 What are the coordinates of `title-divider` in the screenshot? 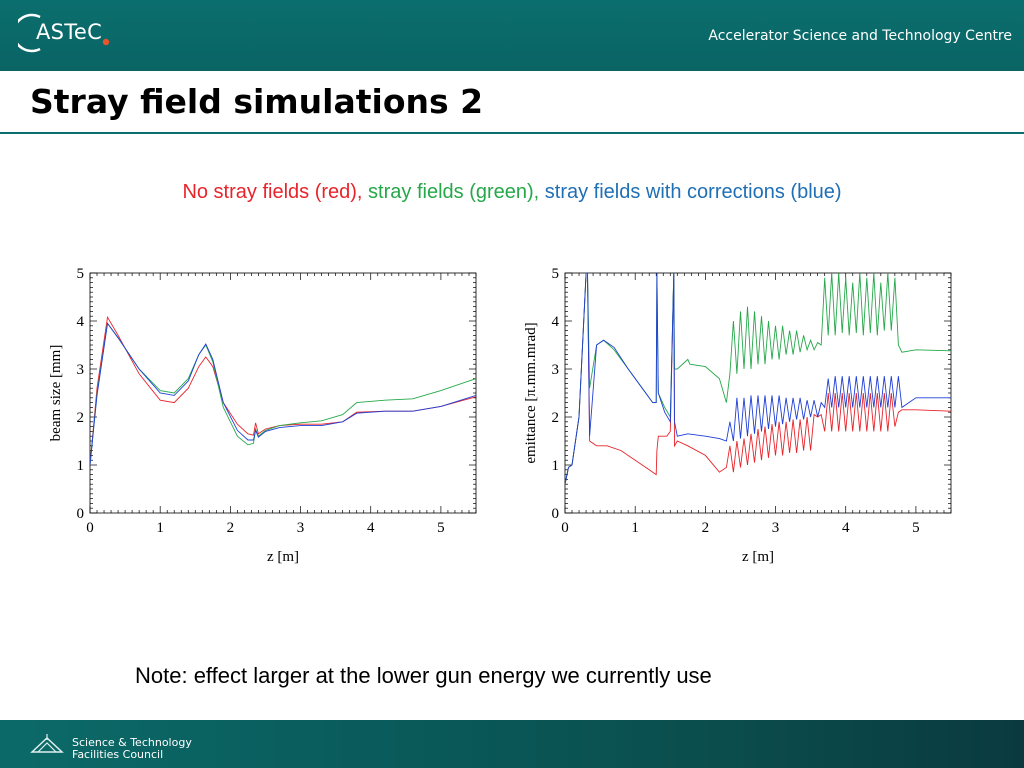 It's located at (512, 133).